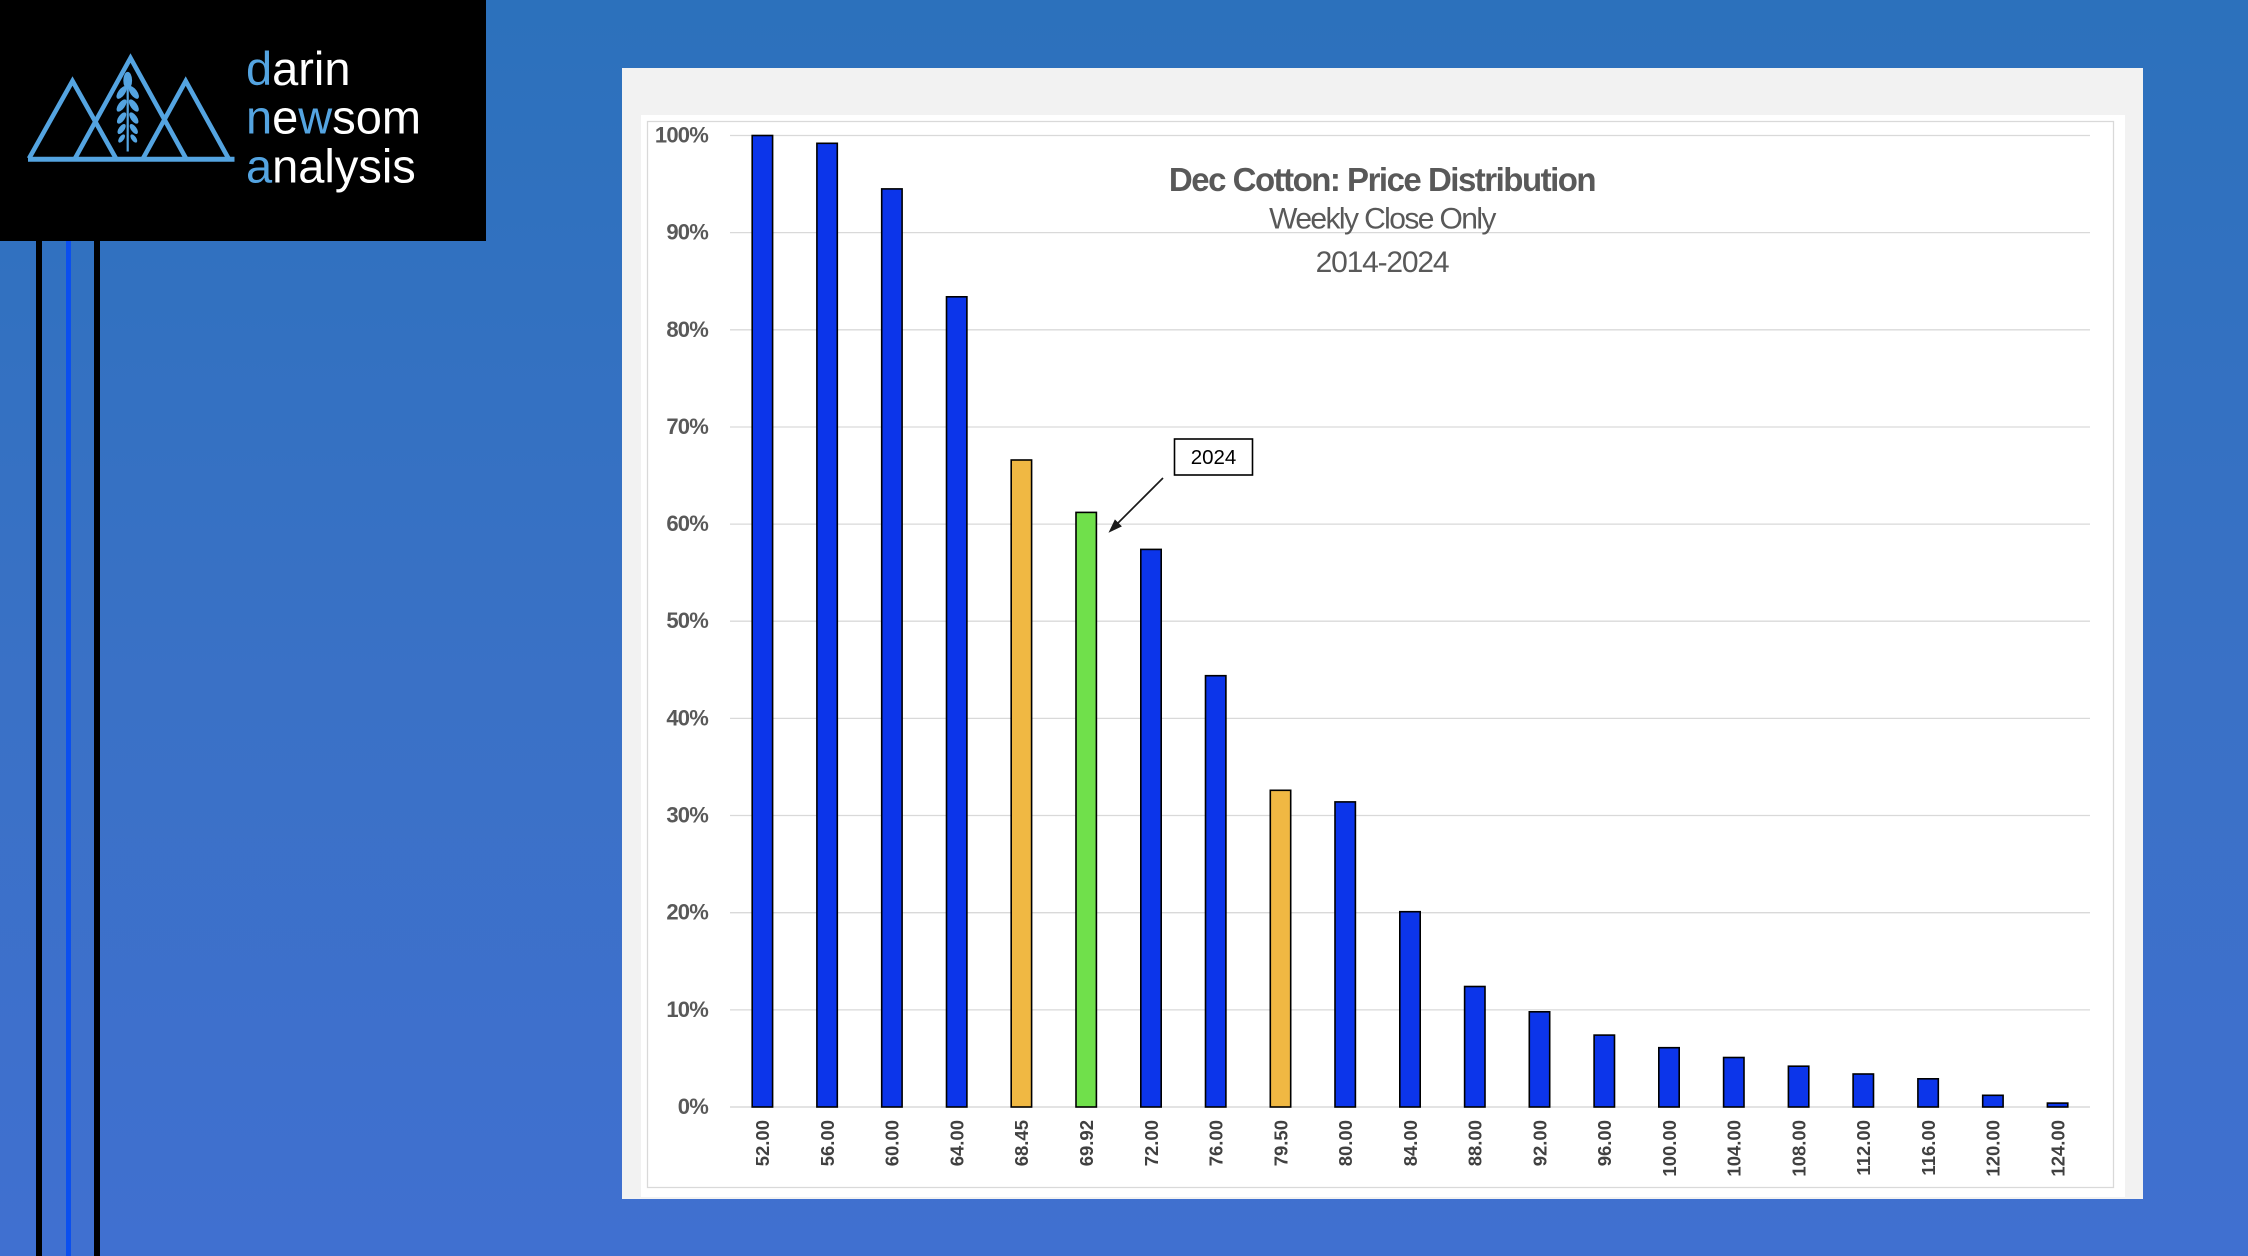  What do you see at coordinates (687, 329) in the screenshot?
I see `svg-text: 80%` at bounding box center [687, 329].